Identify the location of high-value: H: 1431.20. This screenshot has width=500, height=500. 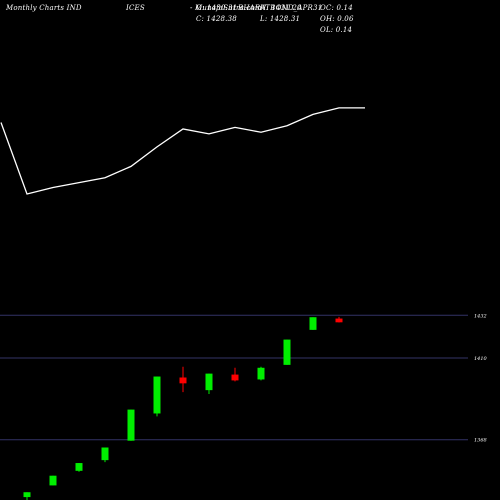
(281, 8).